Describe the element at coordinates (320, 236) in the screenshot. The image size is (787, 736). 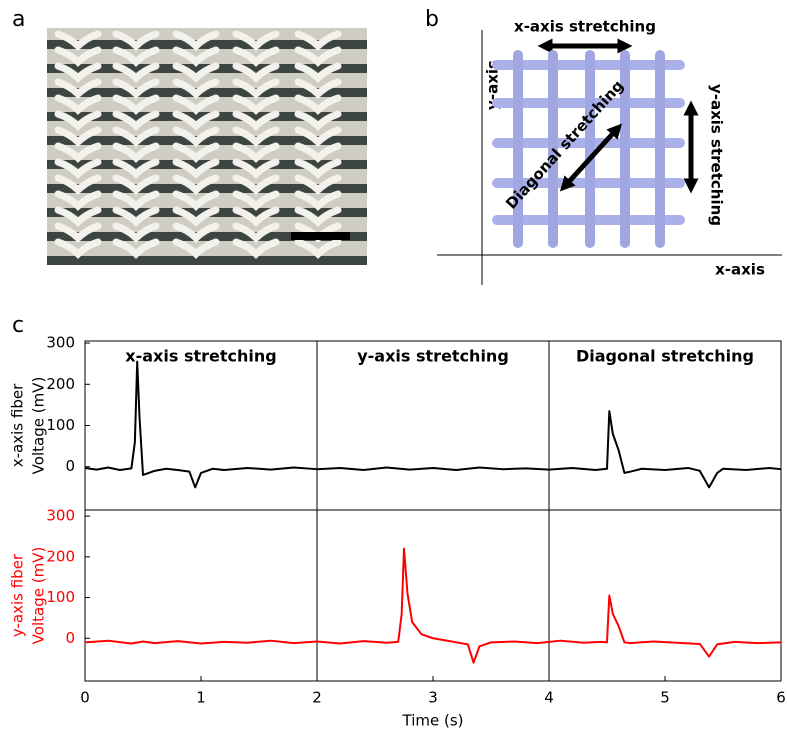
I see `scale-bar` at that location.